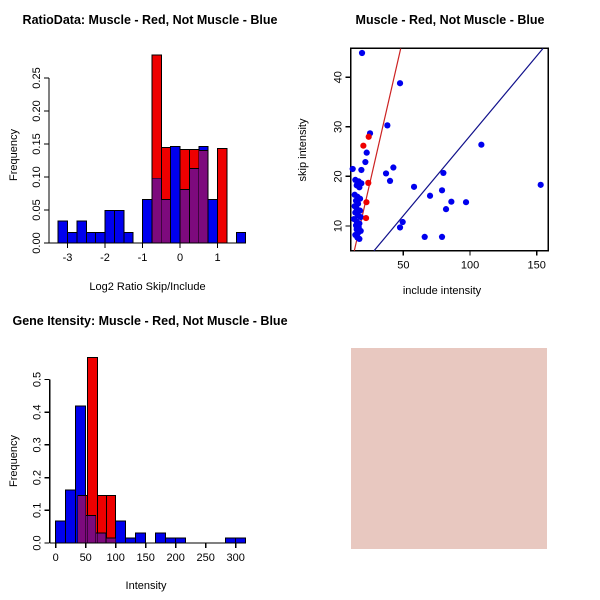 The width and height of the screenshot is (600, 600). What do you see at coordinates (450, 20) in the screenshot?
I see `scatter-title: Muscle - Red, Not Muscle - Blue` at bounding box center [450, 20].